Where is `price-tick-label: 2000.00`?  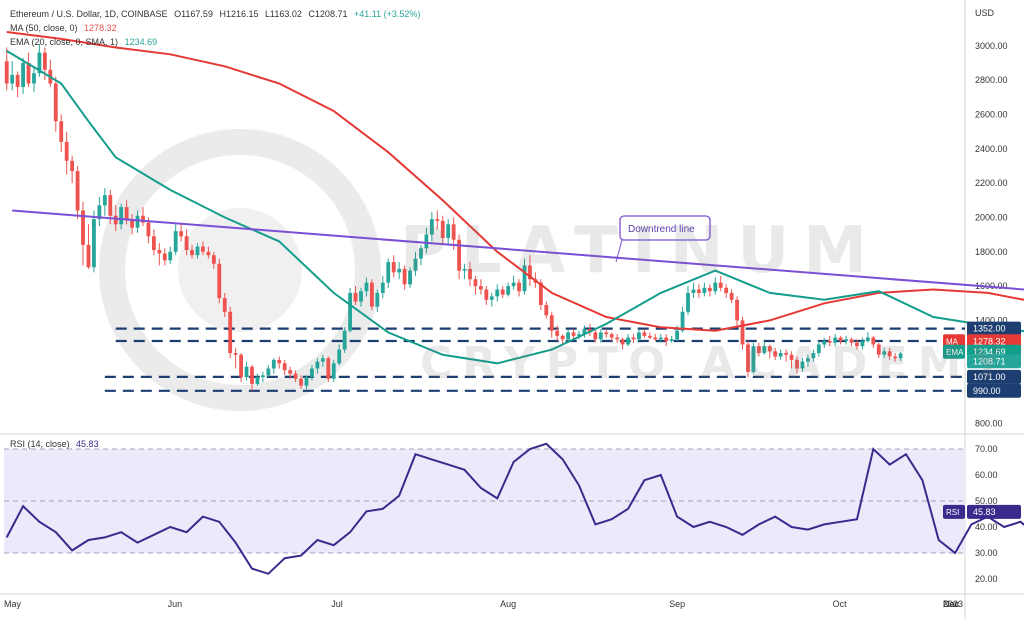 price-tick-label: 2000.00 is located at coordinates (991, 217).